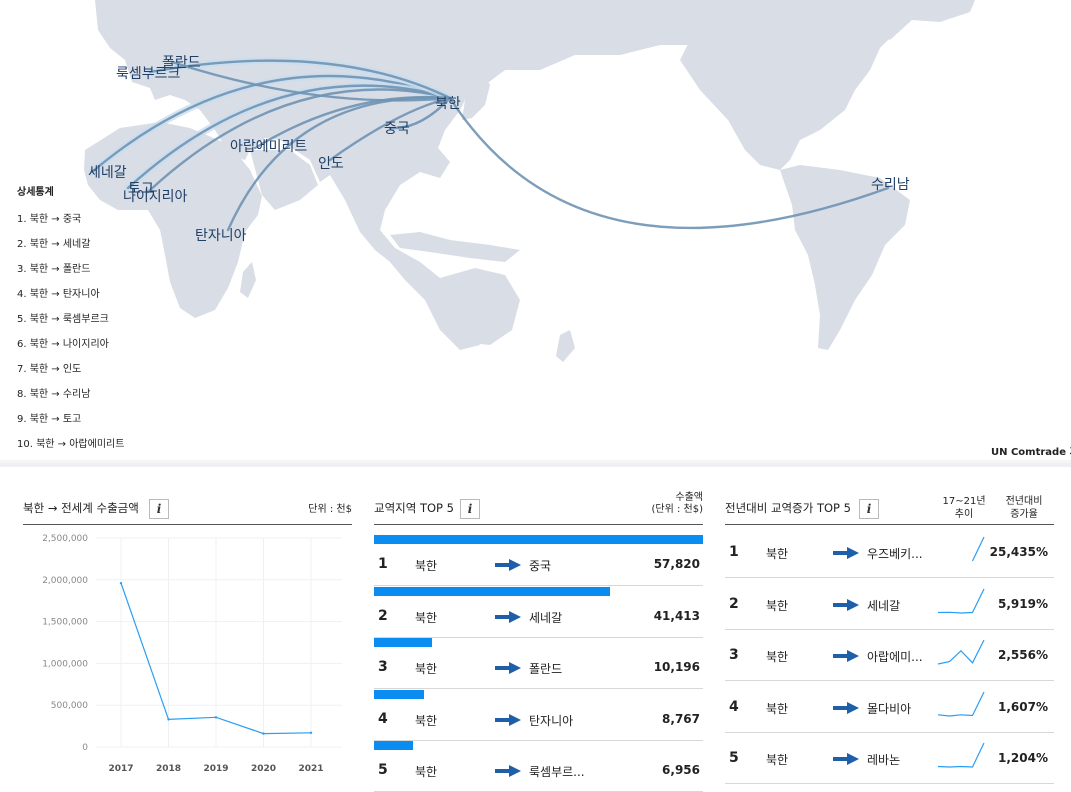 This screenshot has width=1071, height=792. What do you see at coordinates (889, 758) in the screenshot?
I see `growth-row: 5 북한 레바논 1,204%` at bounding box center [889, 758].